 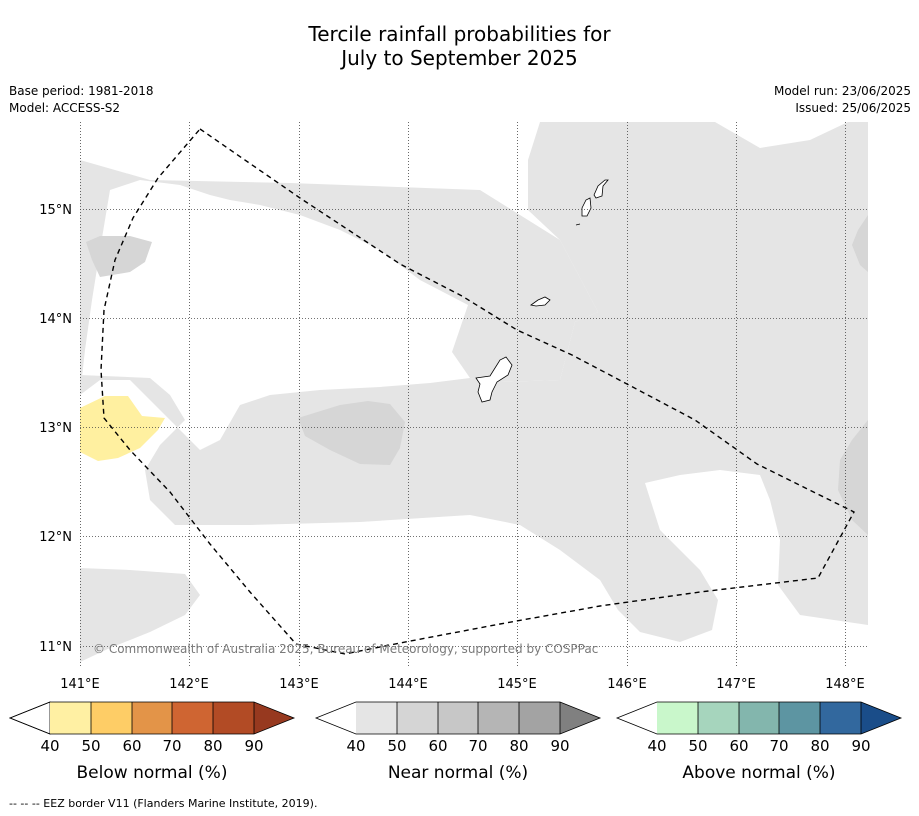 I want to click on model-run: Model run: 23/06/2025, so click(x=842, y=91).